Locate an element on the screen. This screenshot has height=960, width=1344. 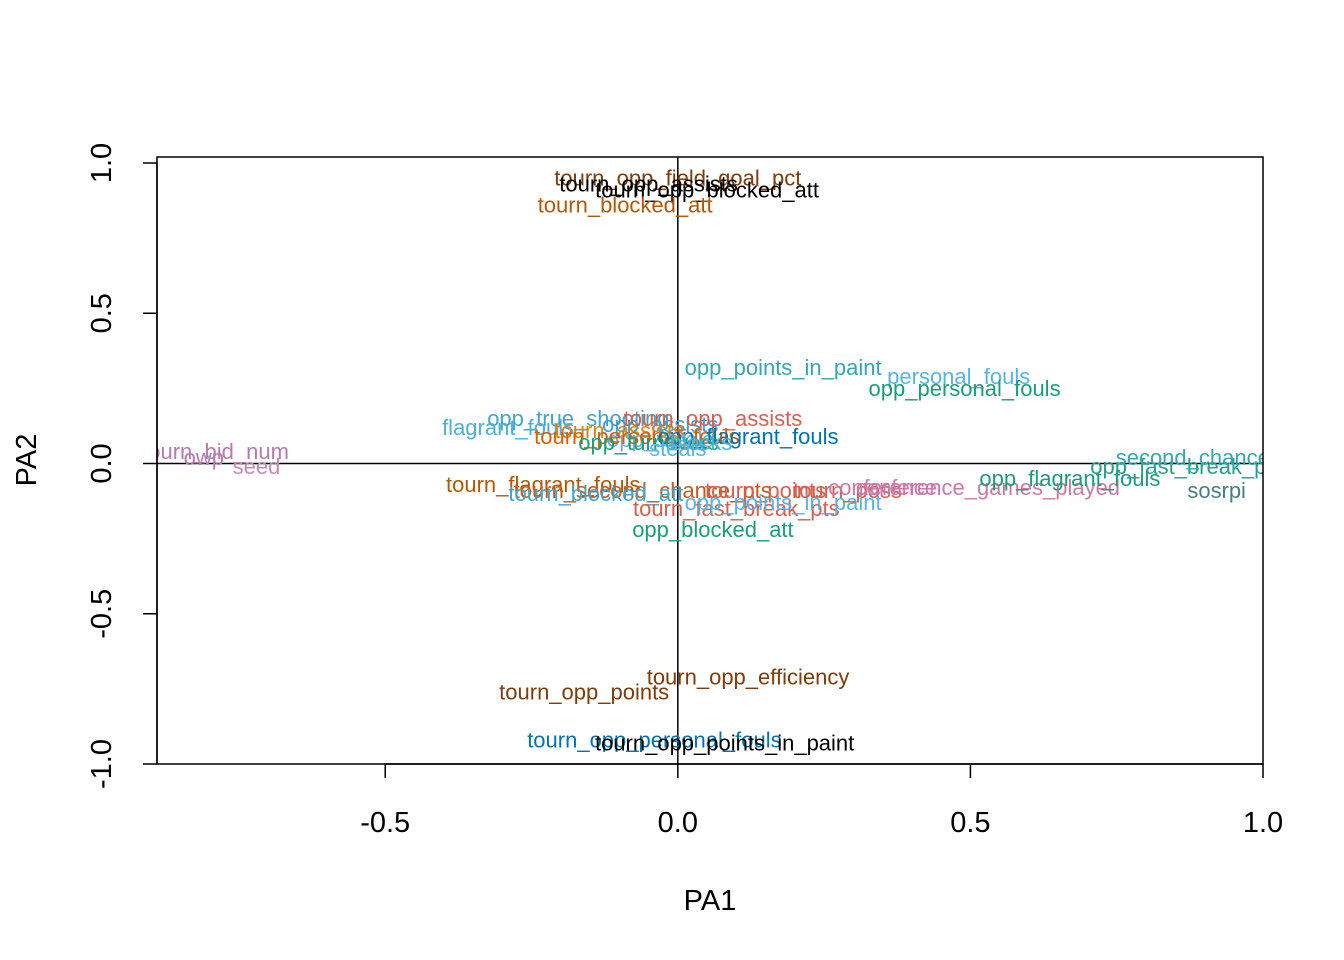
point-label-sos: sos is located at coordinates (1204, 490).